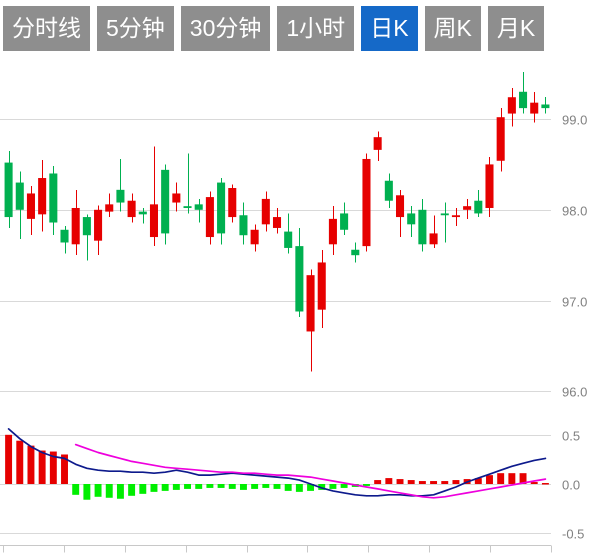  What do you see at coordinates (225, 28) in the screenshot?
I see `tab-30min: 30分钟` at bounding box center [225, 28].